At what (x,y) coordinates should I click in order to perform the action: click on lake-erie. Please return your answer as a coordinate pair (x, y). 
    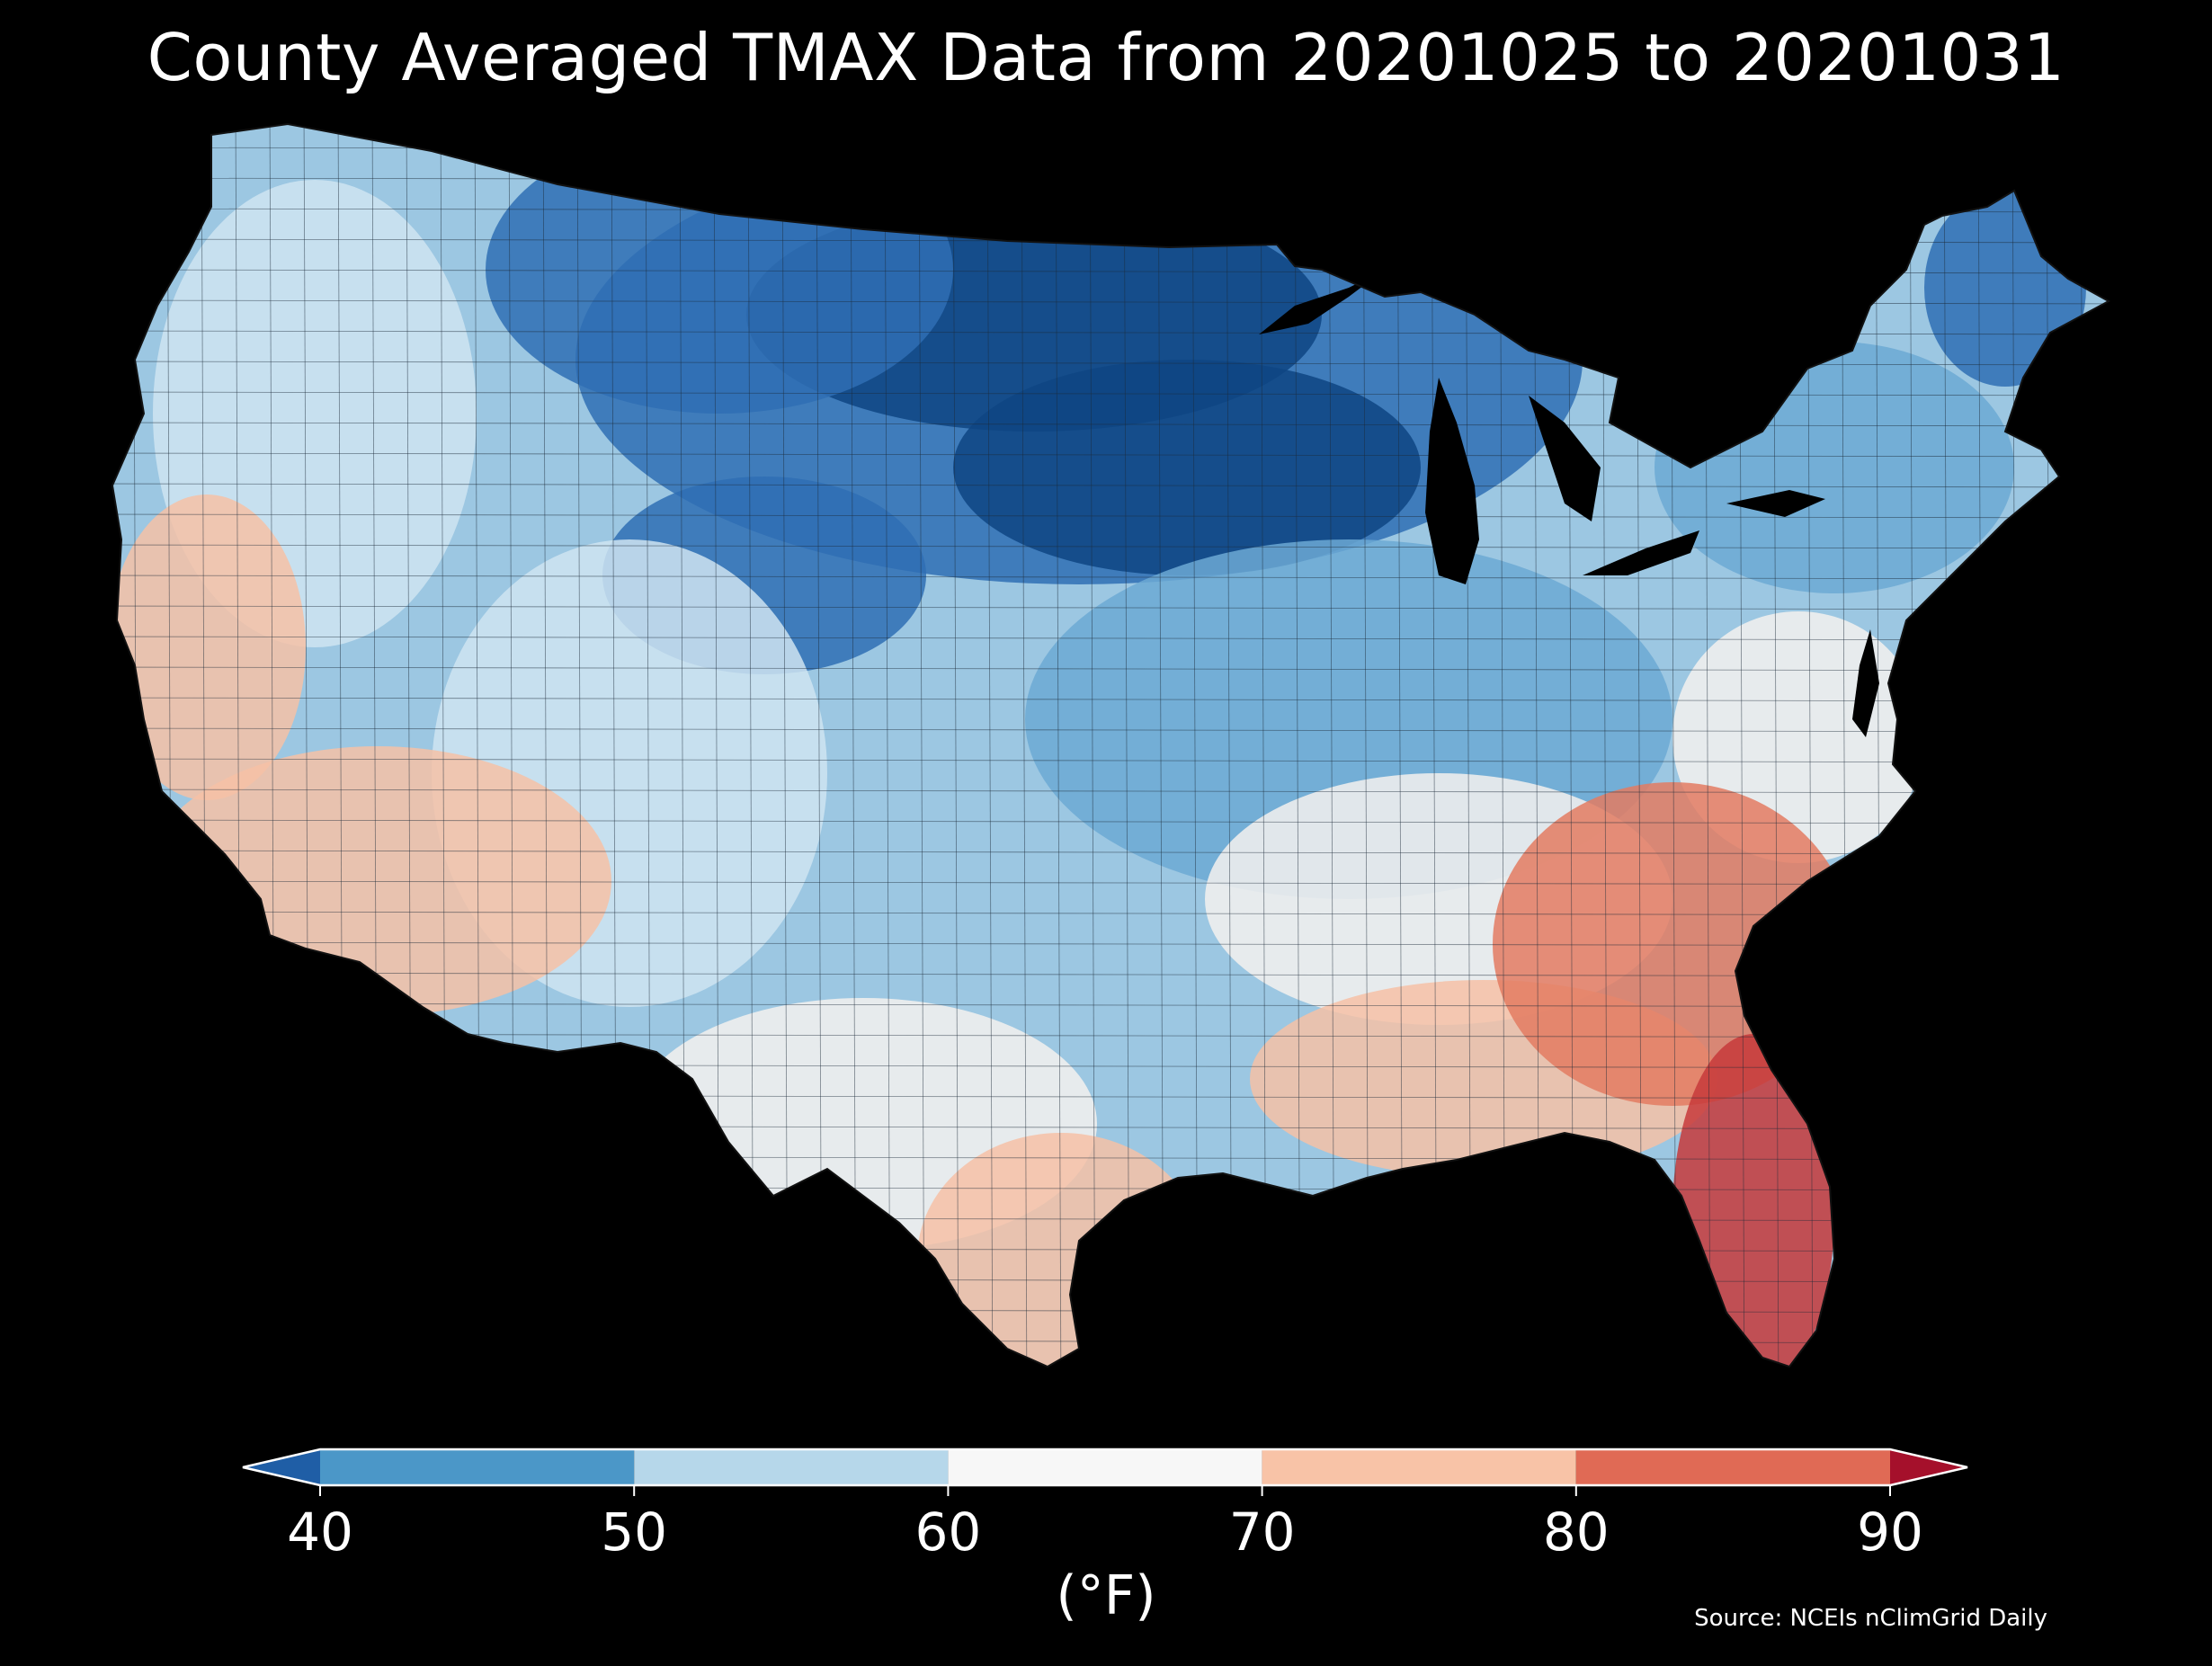
    Looking at the image, I should click on (1641, 553).